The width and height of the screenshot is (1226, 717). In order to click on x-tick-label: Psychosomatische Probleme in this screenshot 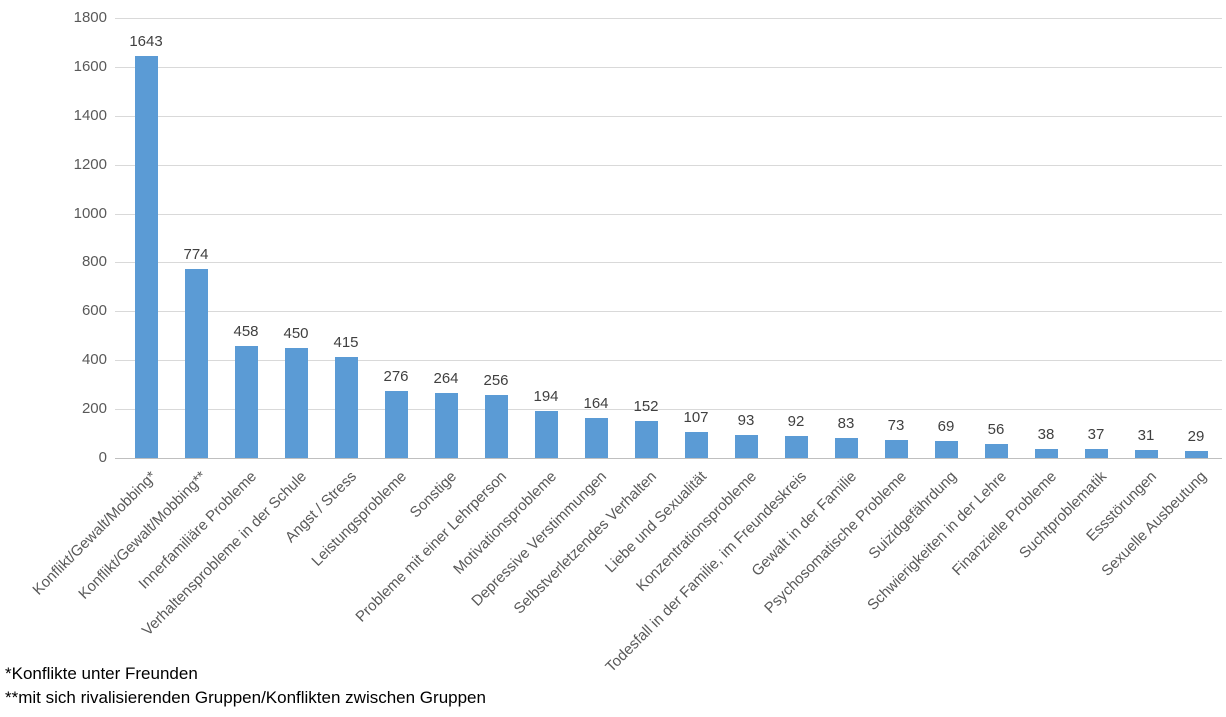, I will do `click(836, 542)`.